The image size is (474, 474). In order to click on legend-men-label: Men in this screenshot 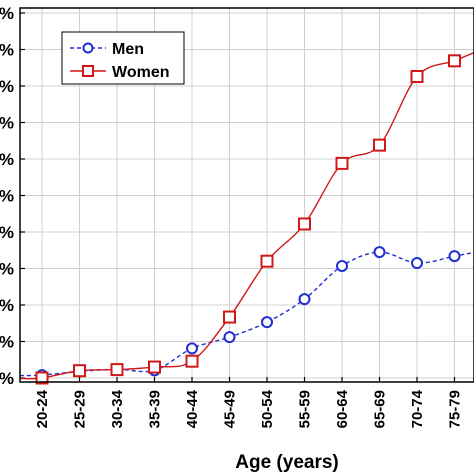, I will do `click(128, 49)`.